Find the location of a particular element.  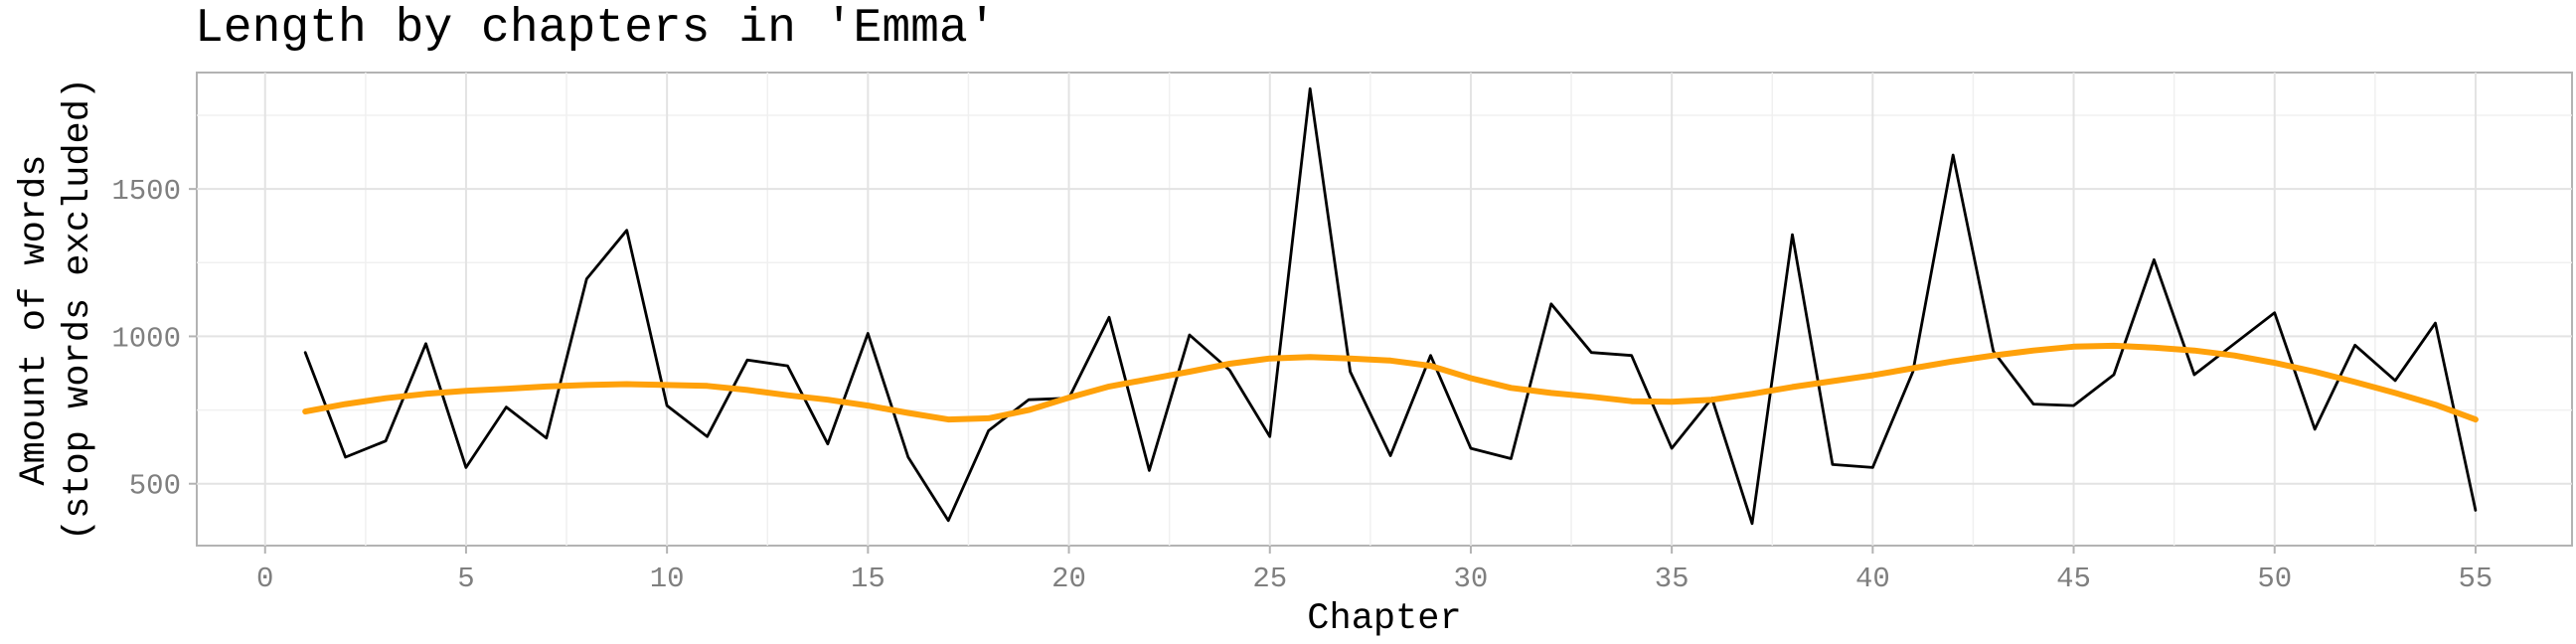

x-tick-label: 45 is located at coordinates (2073, 579).